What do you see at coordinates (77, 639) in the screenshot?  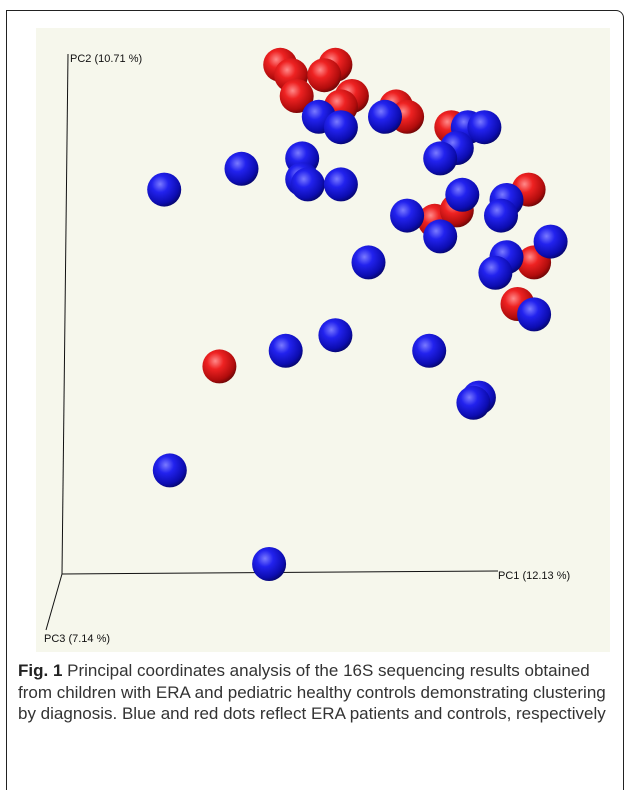 I see `pc3-axis-label: PC3 (7.14 %)` at bounding box center [77, 639].